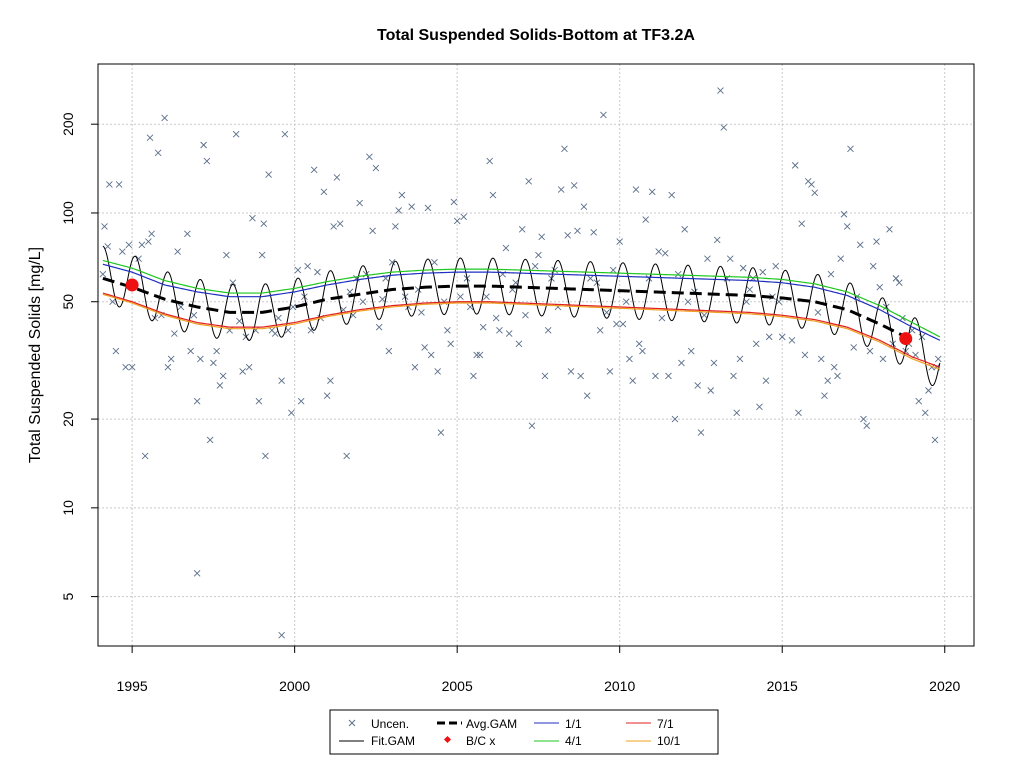  What do you see at coordinates (524, 732) in the screenshot?
I see `legend: Uncen. Fit.GAM Avg.GAM B/C x 1/1 4/1 7/1` at bounding box center [524, 732].